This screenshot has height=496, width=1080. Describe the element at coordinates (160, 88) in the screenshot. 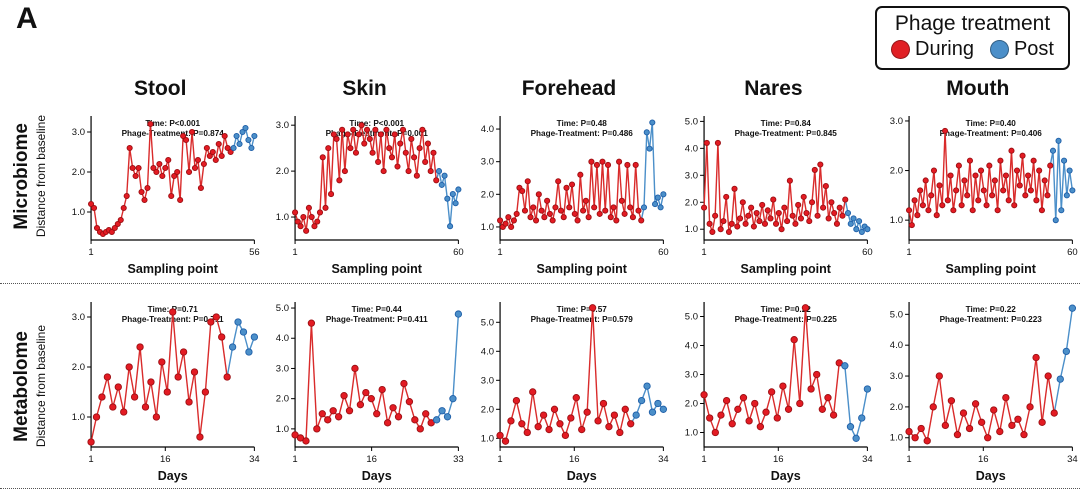

I see `column-title-stool: Stool` at that location.